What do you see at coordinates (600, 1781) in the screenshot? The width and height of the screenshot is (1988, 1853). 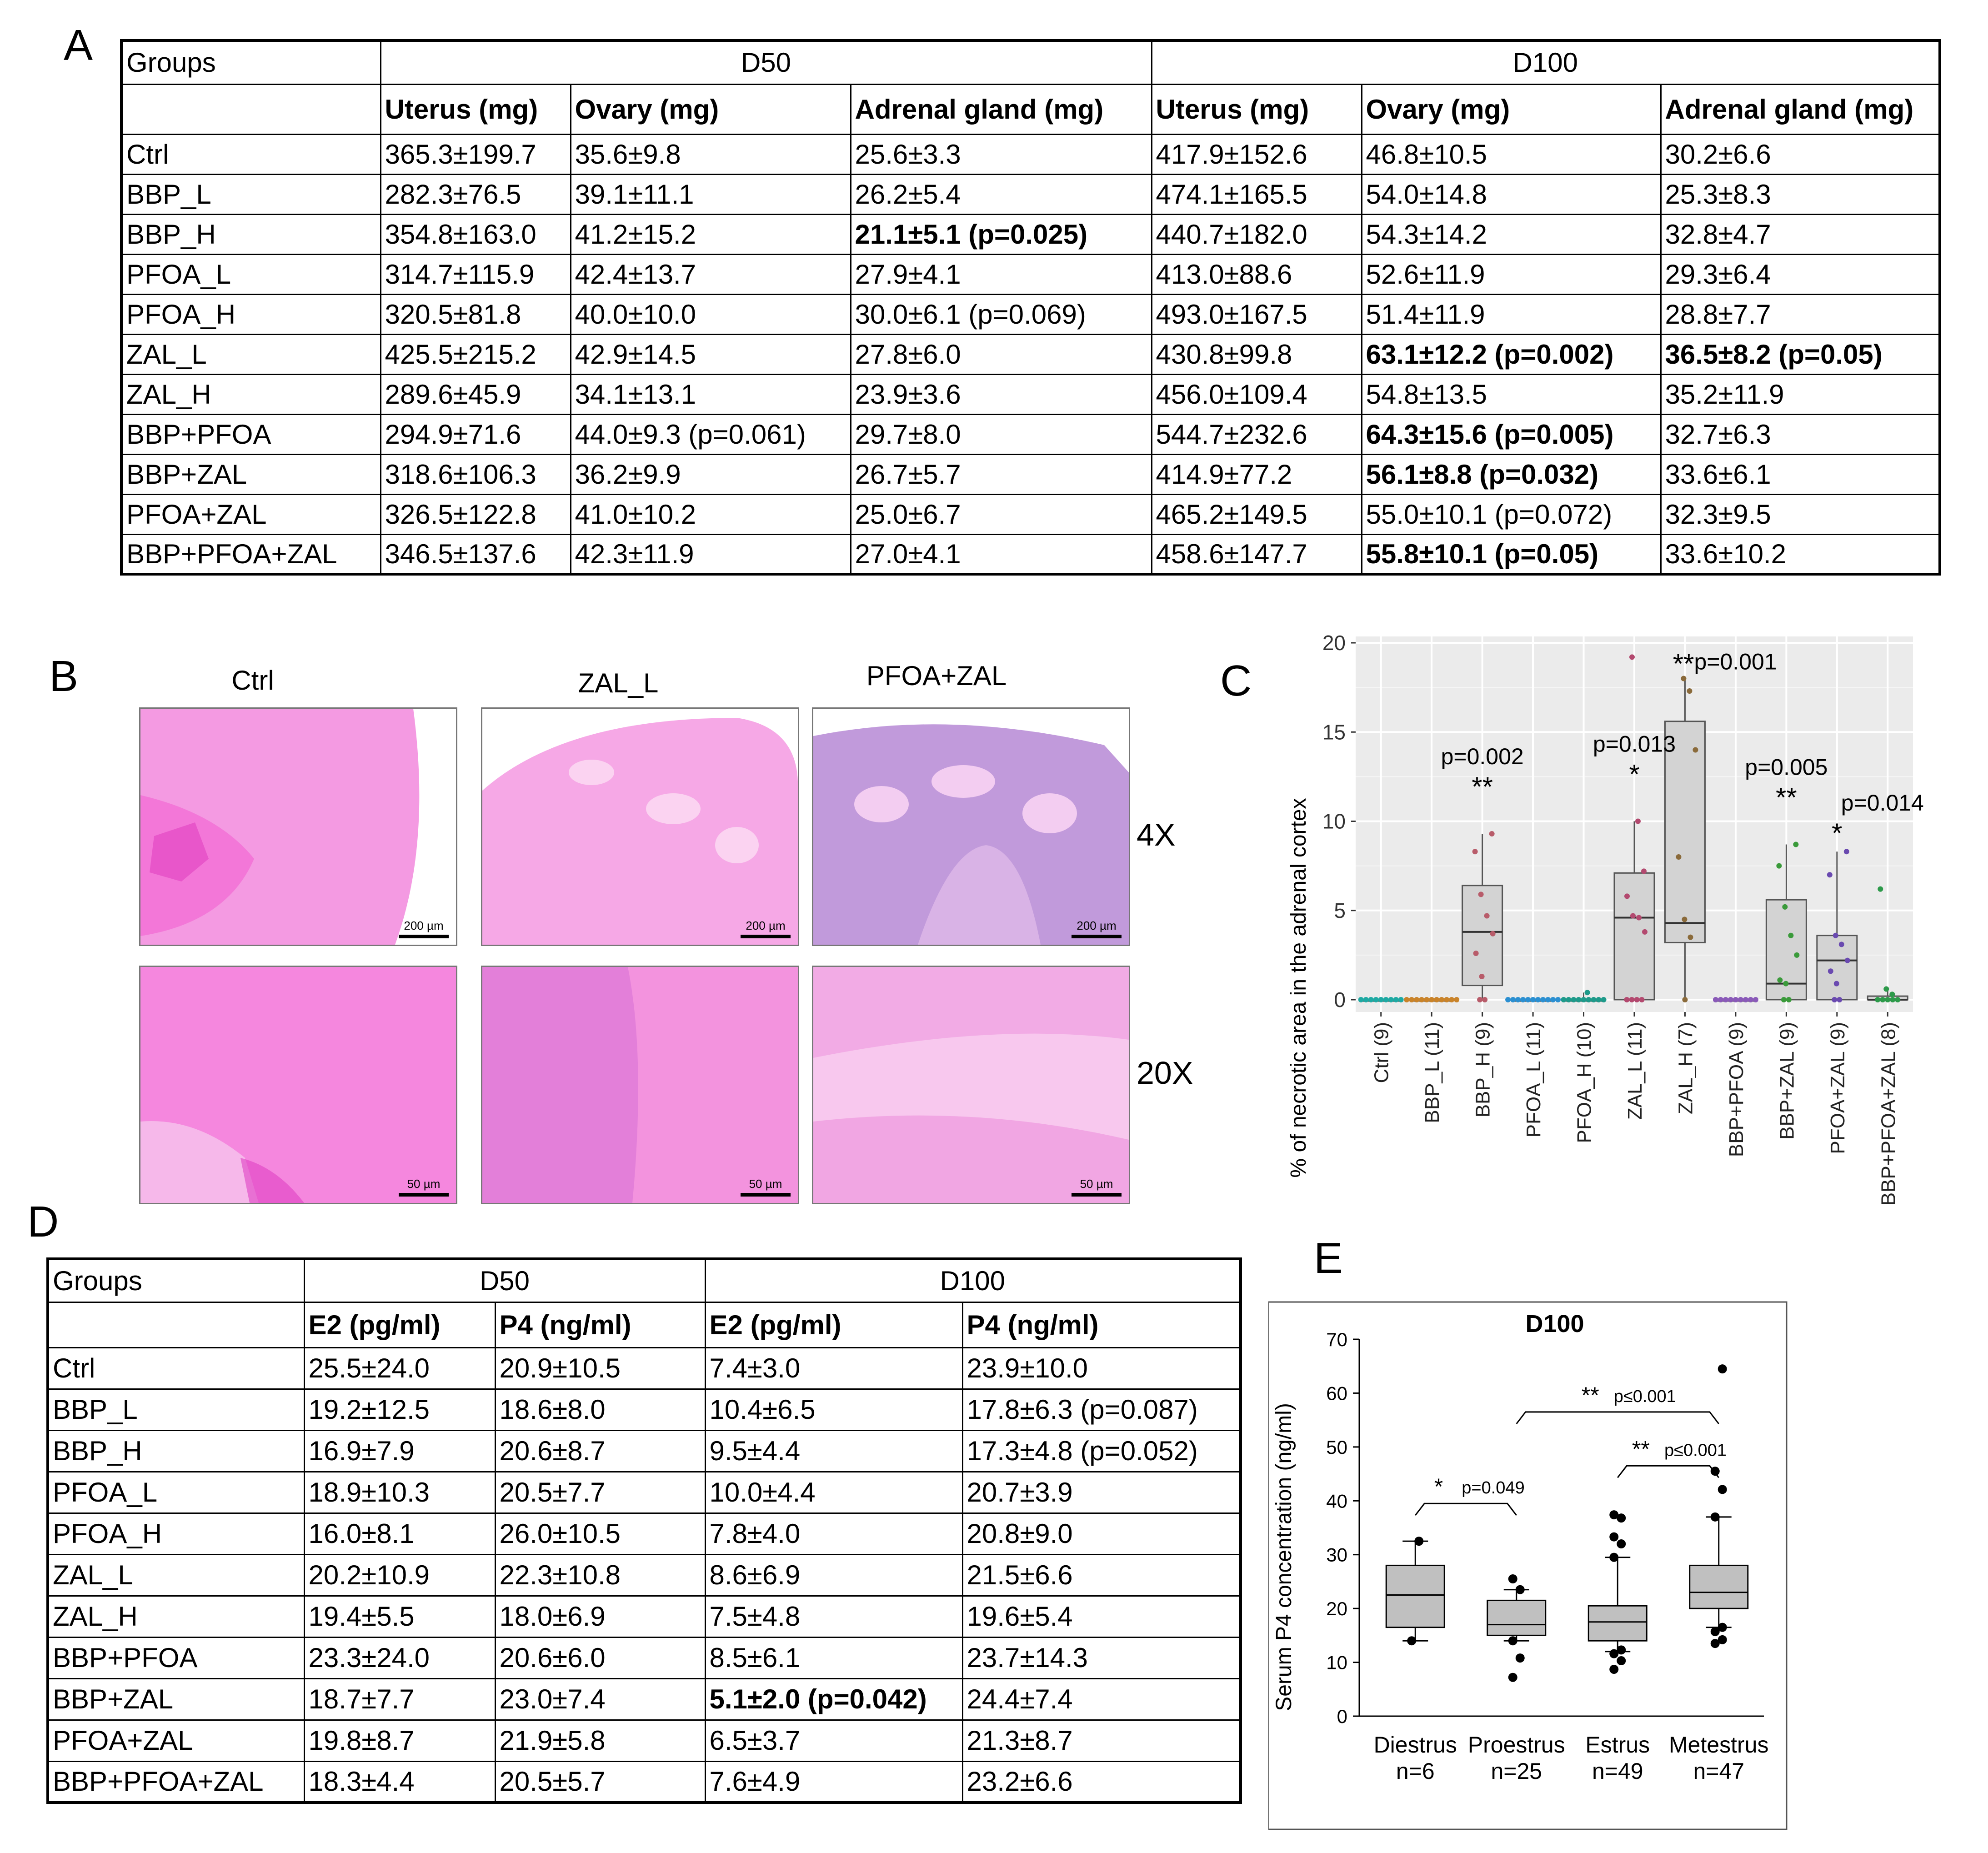 I see `value-cell: 20.5±5.7` at bounding box center [600, 1781].